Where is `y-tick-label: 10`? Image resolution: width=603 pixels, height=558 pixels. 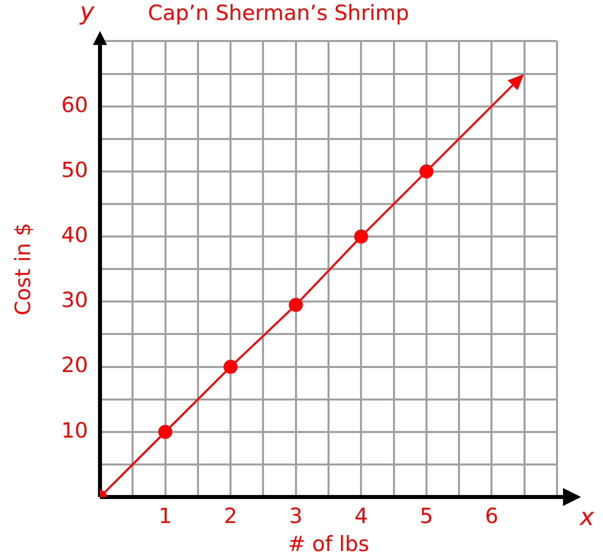
y-tick-label: 10 is located at coordinates (74, 430).